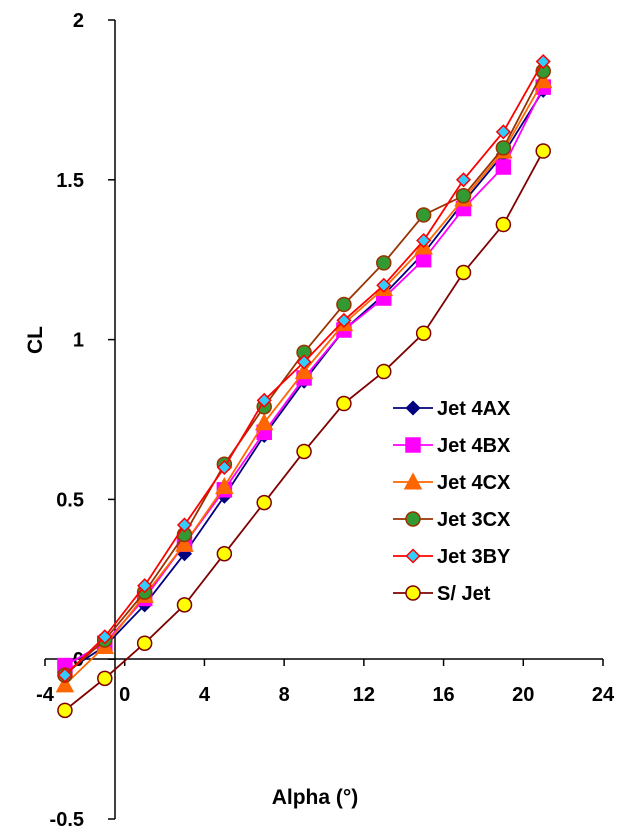 The width and height of the screenshot is (638, 835). I want to click on x-ticks: -4 0 4 8 12 16 20 24, so click(325, 682).